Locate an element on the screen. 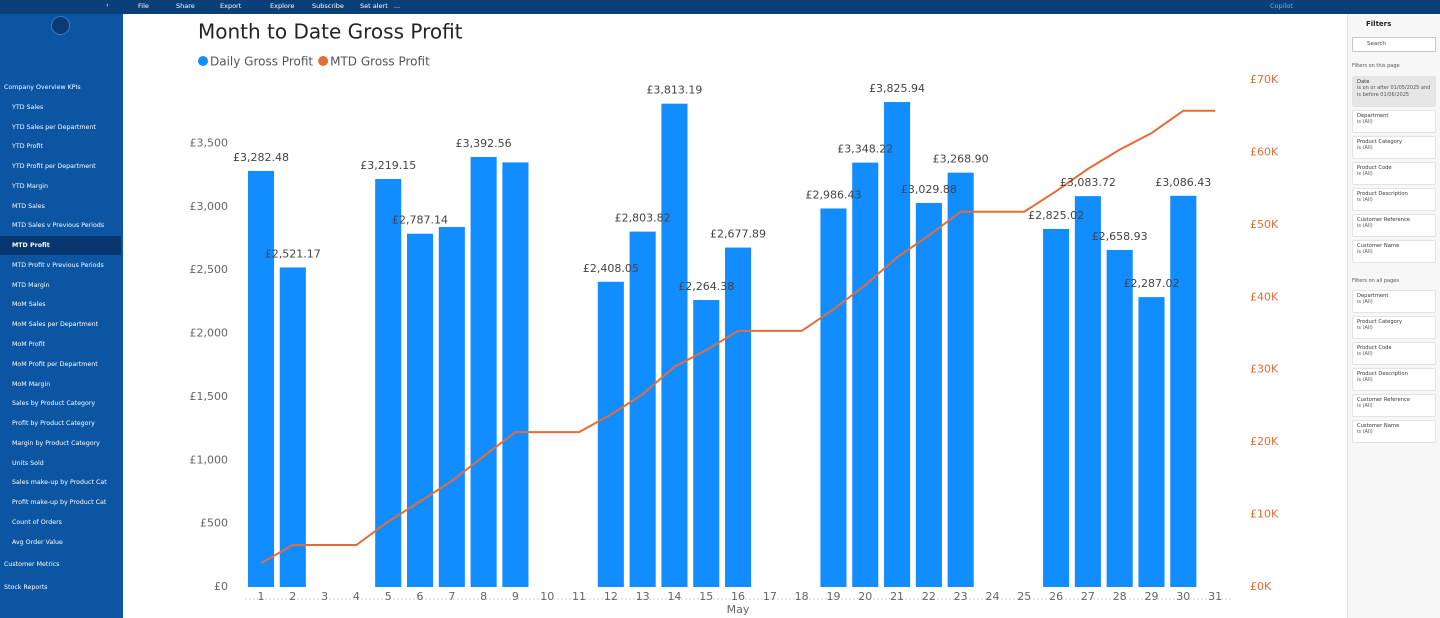 This screenshot has height=618, width=1440. nav-item: MoM Profit per Department is located at coordinates (55, 364).